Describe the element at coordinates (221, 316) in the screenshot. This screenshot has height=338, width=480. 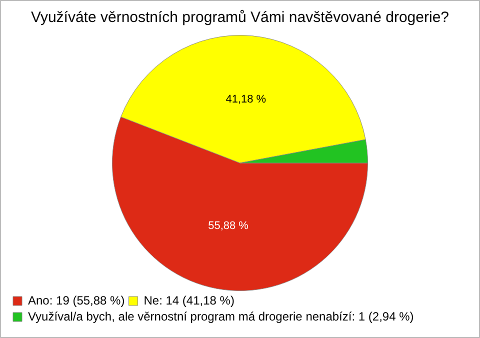
I see `legend-label: Využíval/a bych, ale věrnostní program má drogerie nenabízí: 1 (2,94 %)` at that location.